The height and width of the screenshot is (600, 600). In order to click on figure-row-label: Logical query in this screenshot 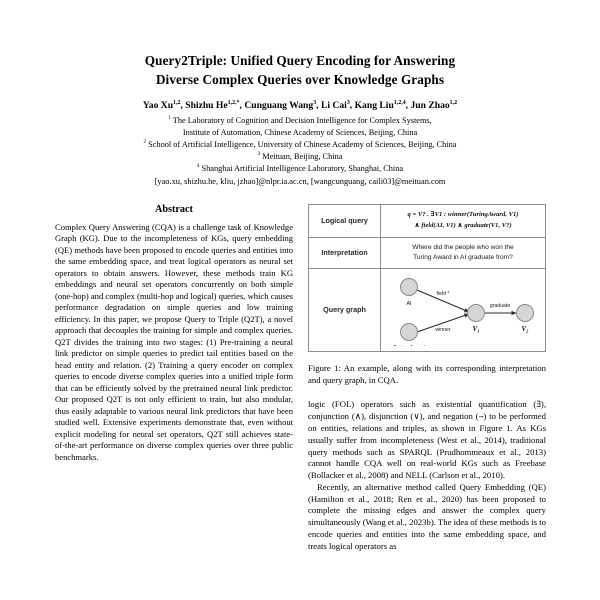, I will do `click(345, 221)`.